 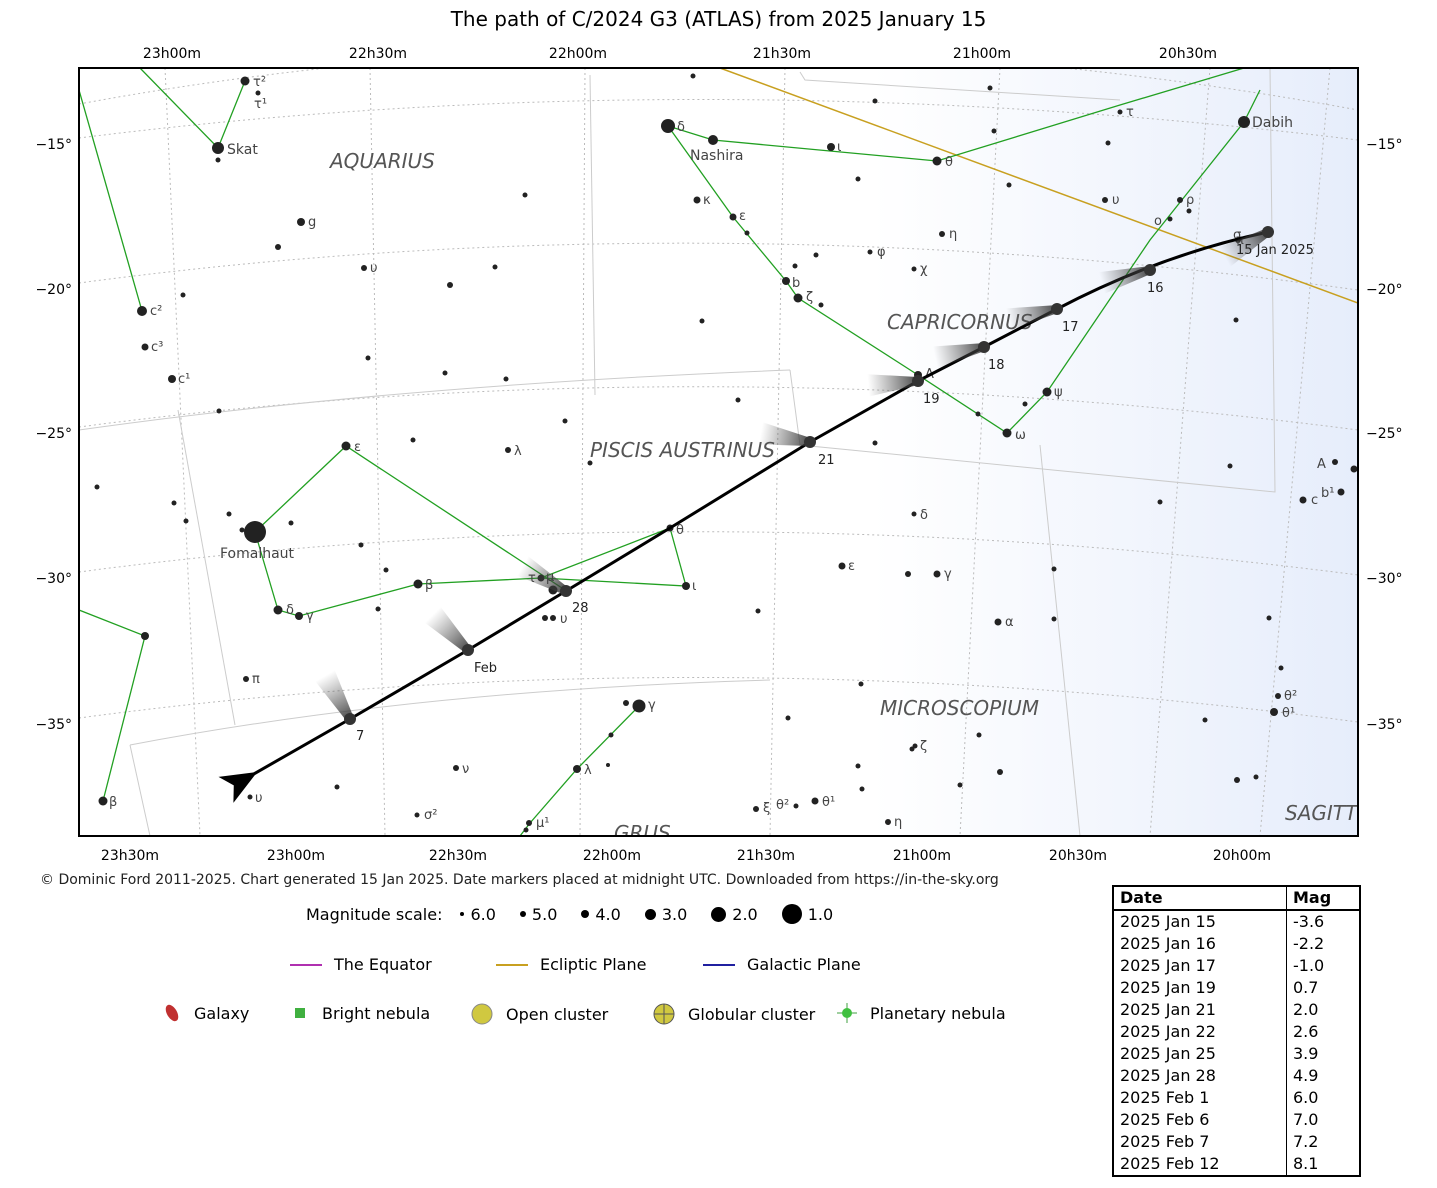 What do you see at coordinates (1321, 464) in the screenshot?
I see `star-label: A` at bounding box center [1321, 464].